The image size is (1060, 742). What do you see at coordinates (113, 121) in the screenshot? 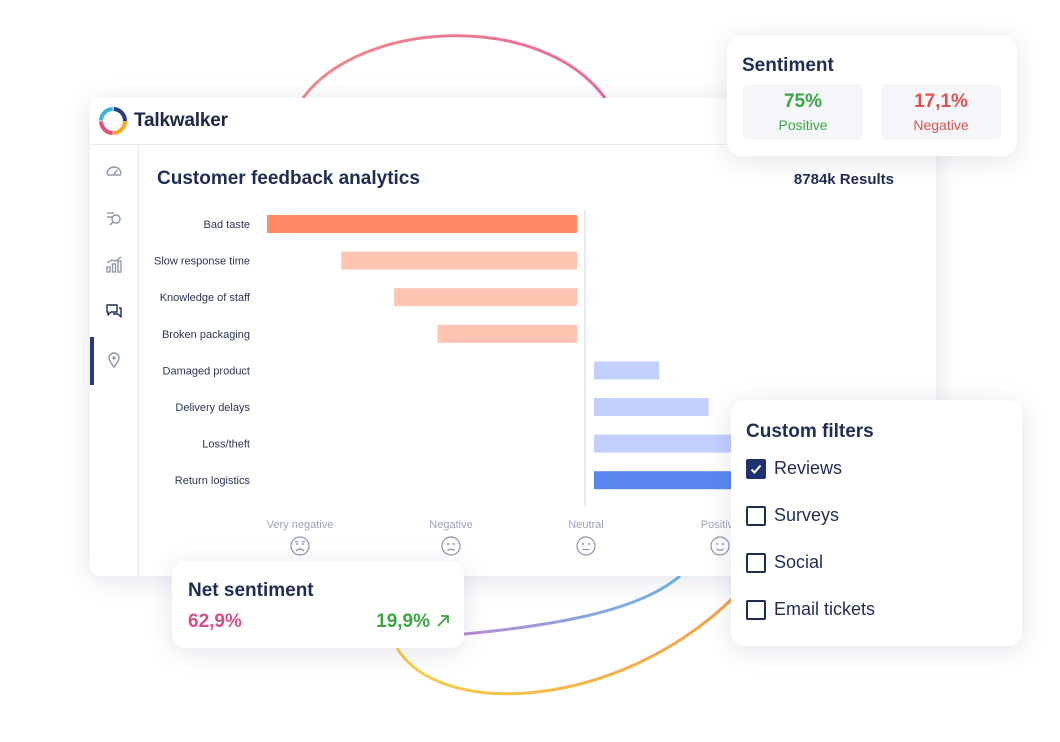
I see `talkwalker-logo-icon` at bounding box center [113, 121].